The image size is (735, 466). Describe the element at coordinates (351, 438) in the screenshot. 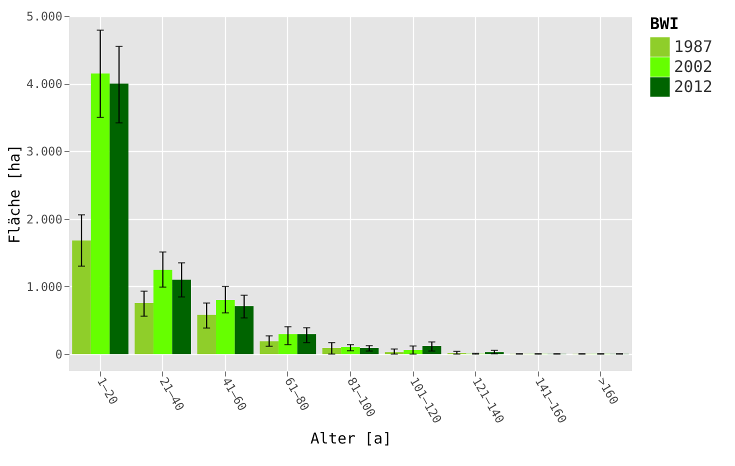

I see `x-axis-title: Alter [a]` at that location.